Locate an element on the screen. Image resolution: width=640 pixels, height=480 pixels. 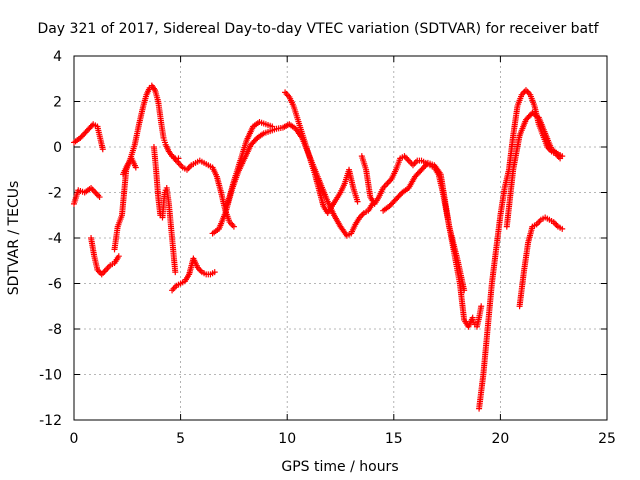
series-t1 is located at coordinates (88, 137).